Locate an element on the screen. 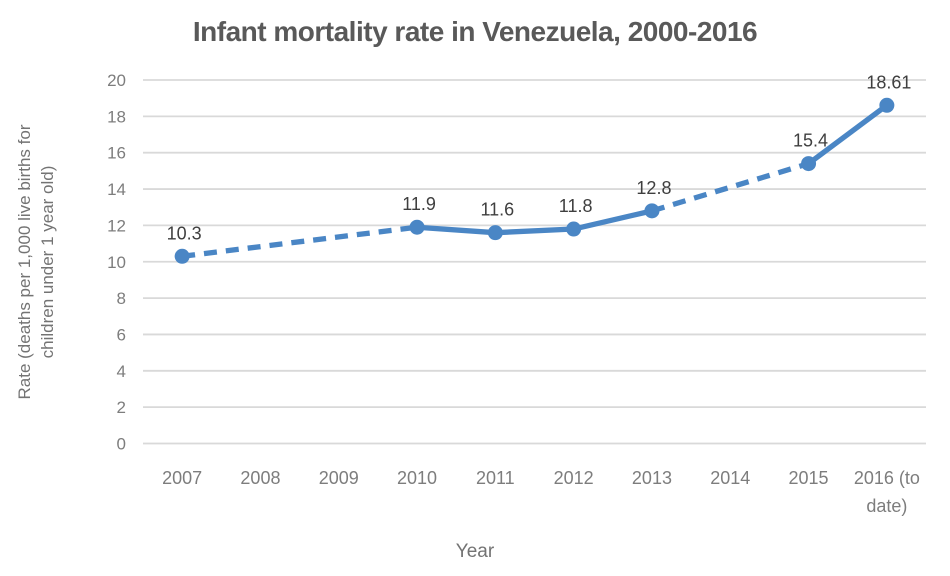 The width and height of the screenshot is (950, 576). data-label: 10.3 is located at coordinates (184, 233).